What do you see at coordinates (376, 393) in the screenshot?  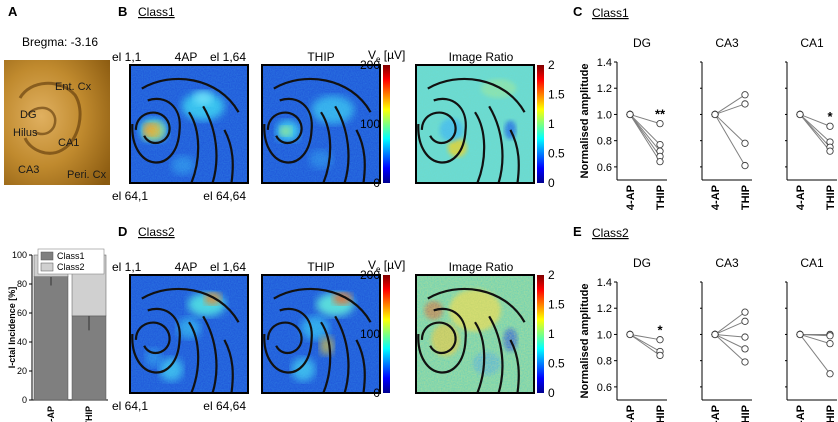 I see `ve-tick-label: 0` at bounding box center [376, 393].